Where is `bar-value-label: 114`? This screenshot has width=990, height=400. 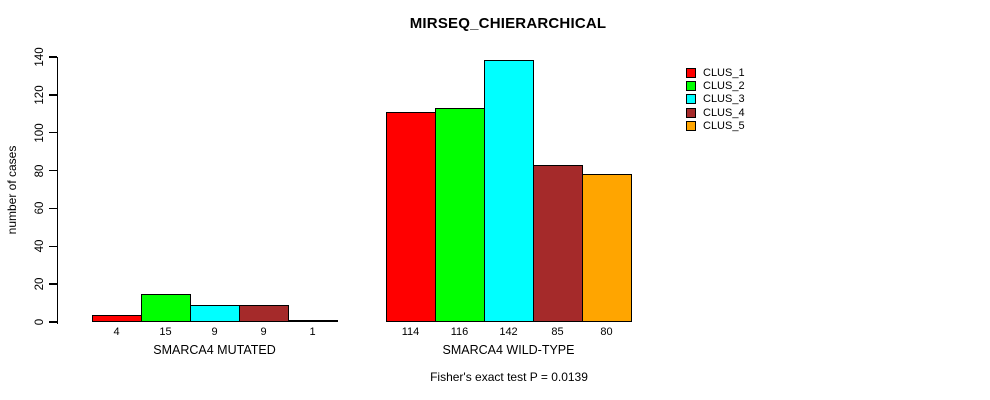 bar-value-label: 114 is located at coordinates (410, 332).